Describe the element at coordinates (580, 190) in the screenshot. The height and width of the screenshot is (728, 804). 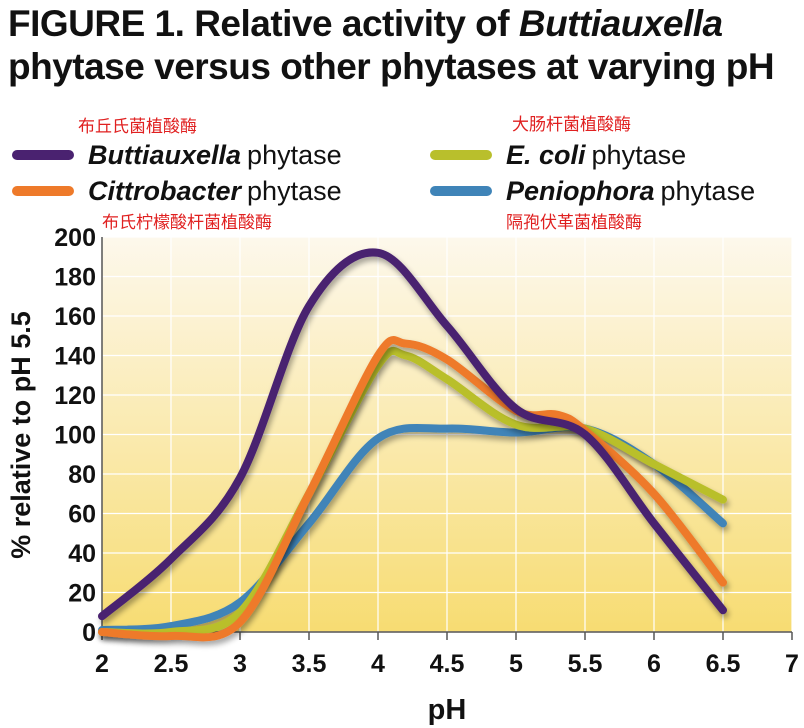
I see `legend-italic: Peniophora` at that location.